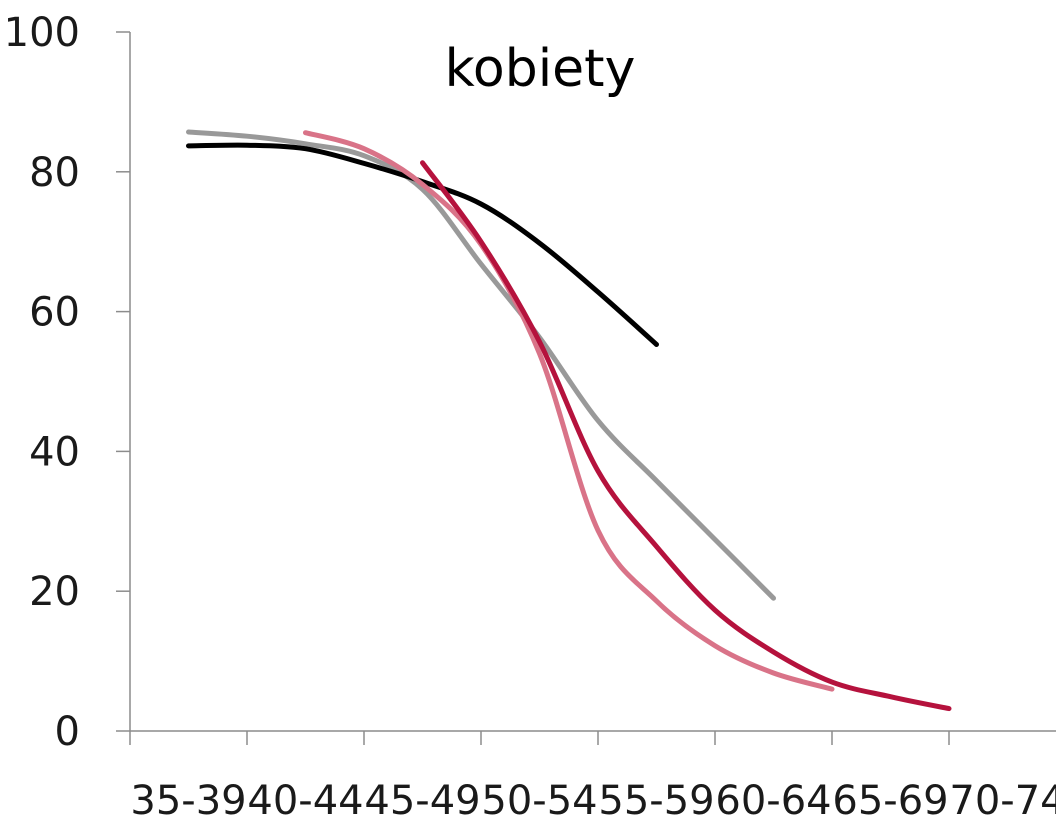  I want to click on y-tick-label: 20, so click(54, 592).